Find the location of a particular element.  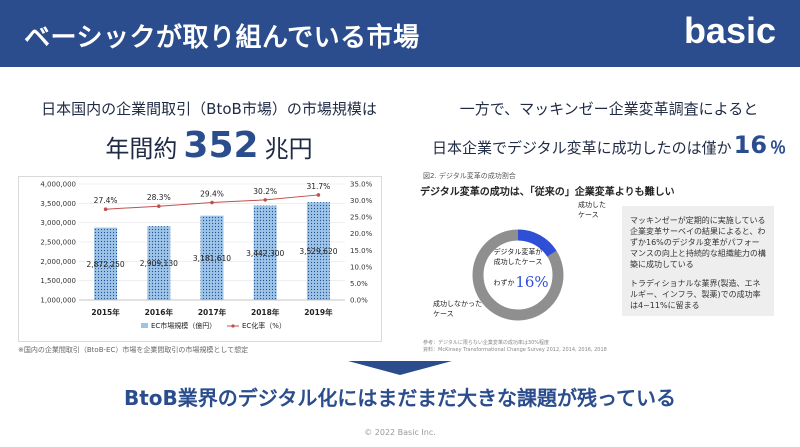

bar-value-label: 3,181,610 is located at coordinates (212, 258).